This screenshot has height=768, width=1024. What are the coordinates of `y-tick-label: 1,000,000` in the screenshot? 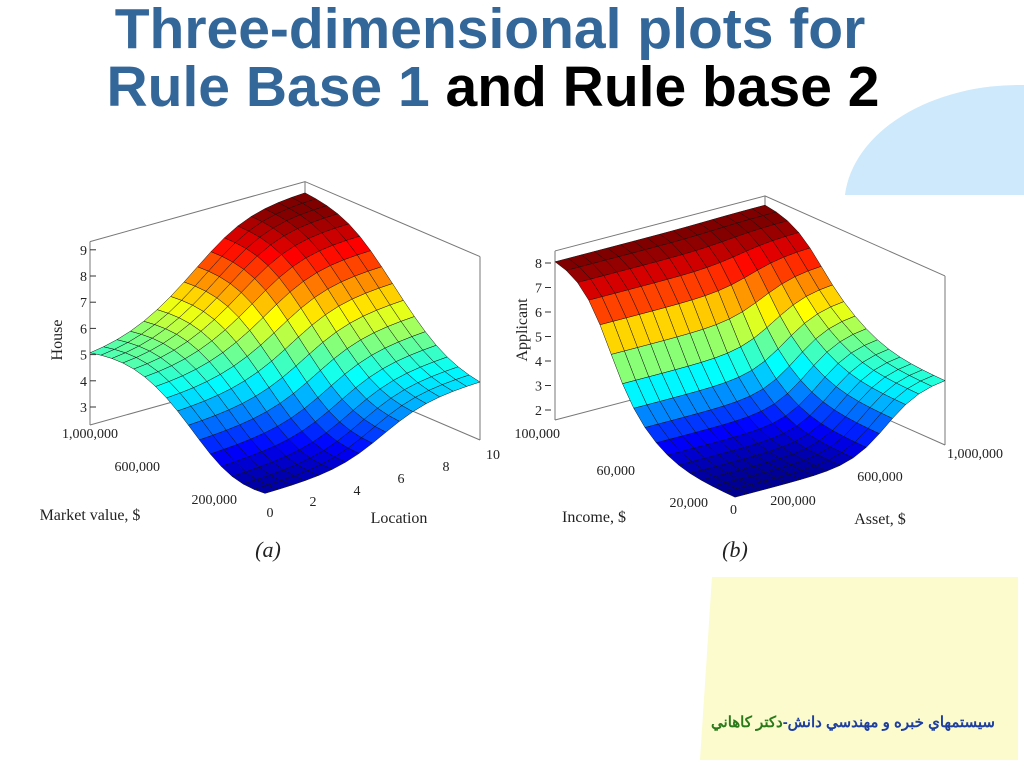 It's located at (975, 454).